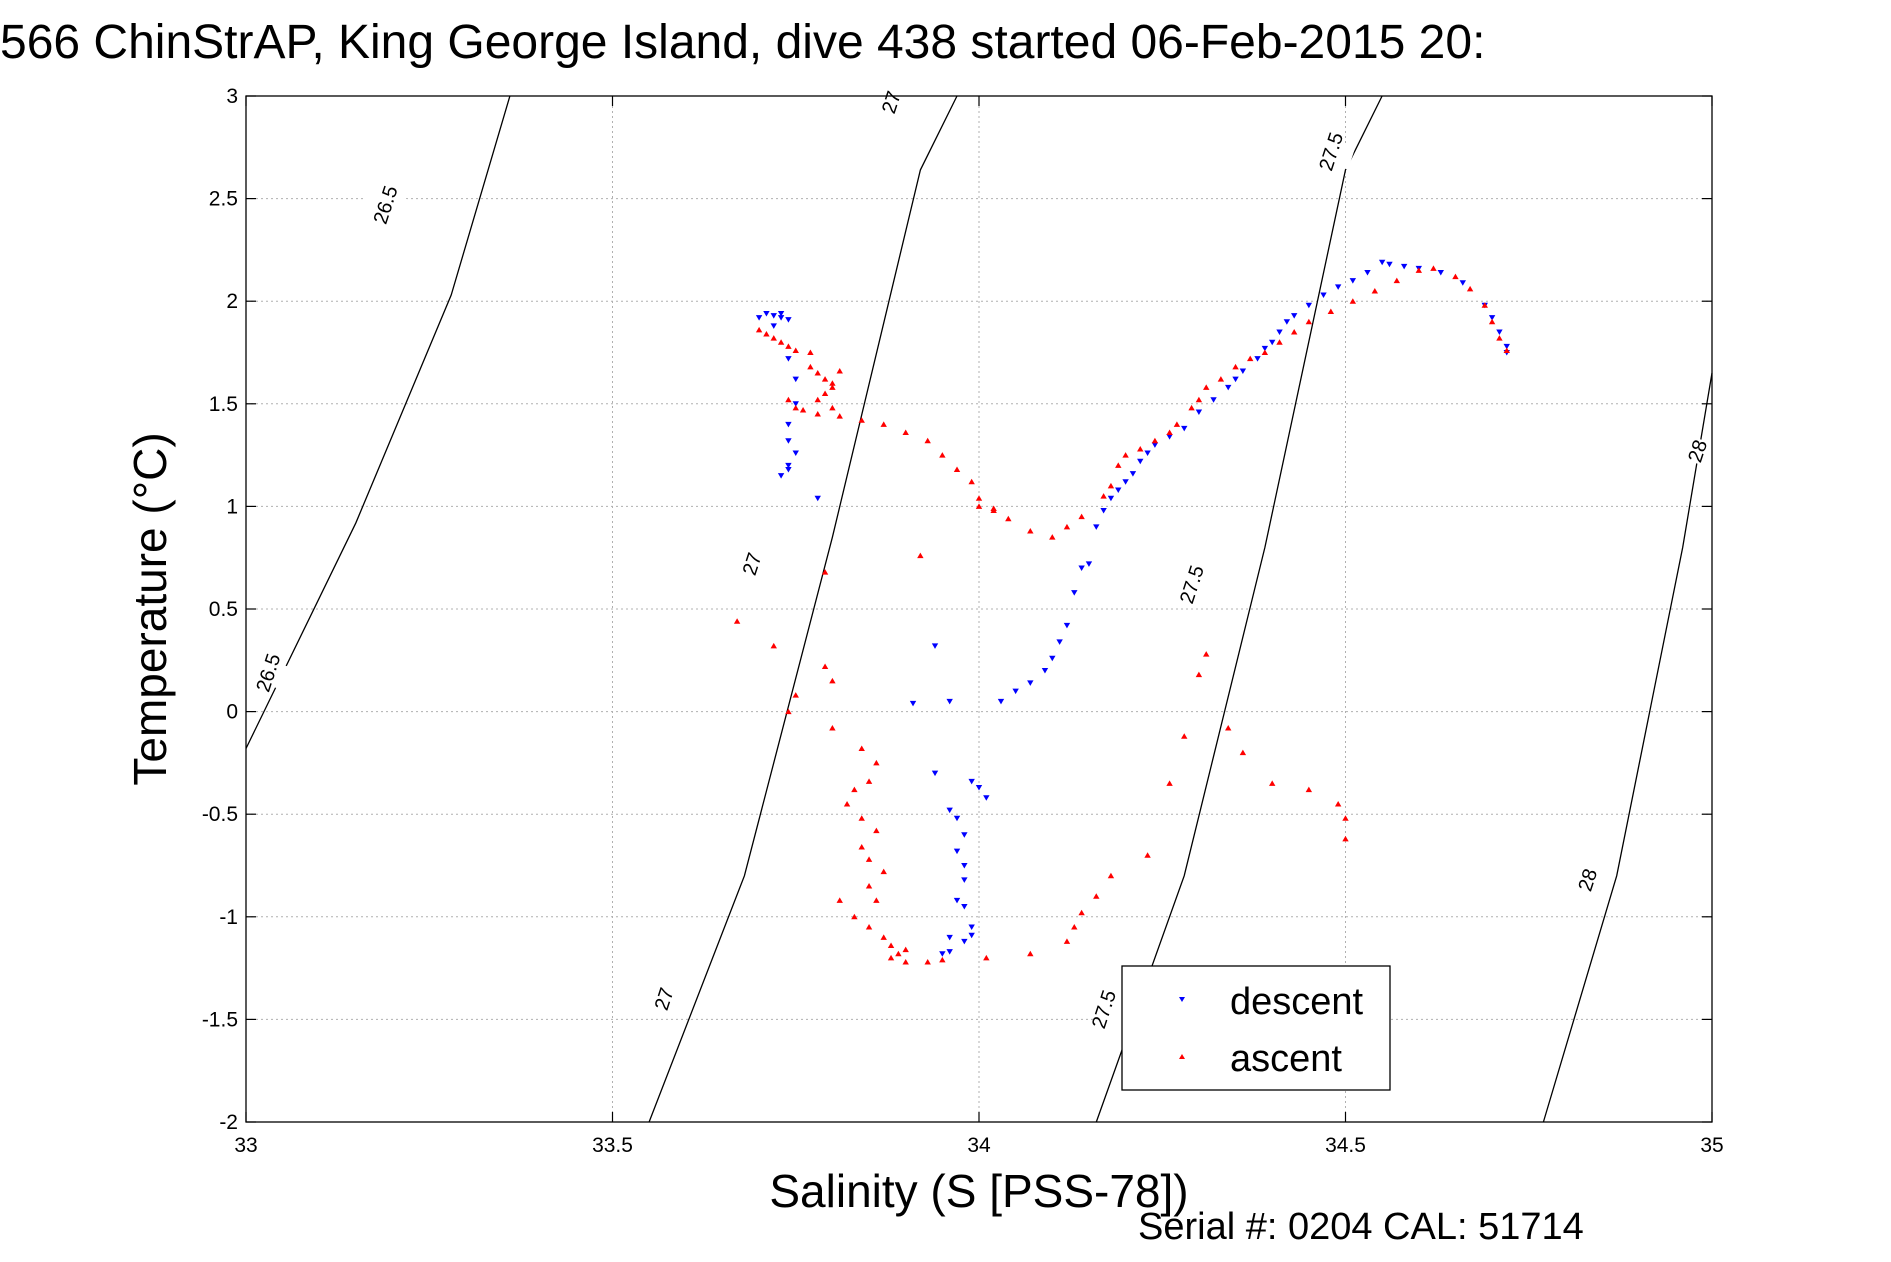 The height and width of the screenshot is (1262, 1891). What do you see at coordinates (232, 712) in the screenshot?
I see `y-tick-label: 0` at bounding box center [232, 712].